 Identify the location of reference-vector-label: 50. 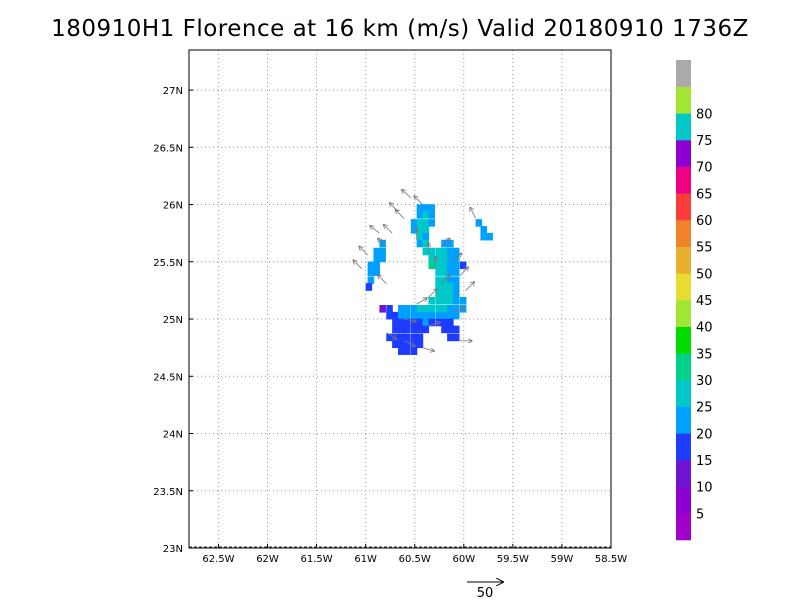
(485, 593).